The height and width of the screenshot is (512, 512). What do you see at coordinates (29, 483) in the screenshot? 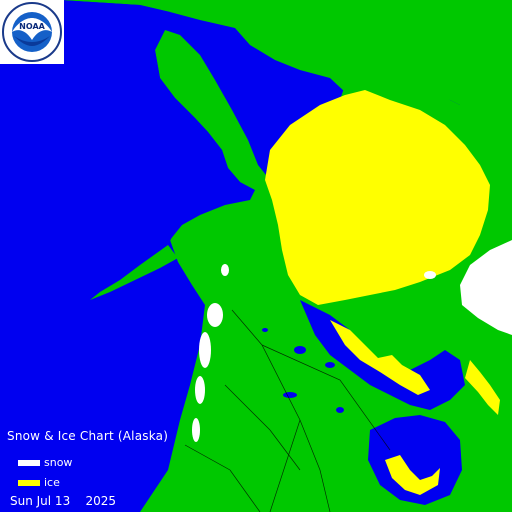
I see `legend-swatch-ice` at bounding box center [29, 483].